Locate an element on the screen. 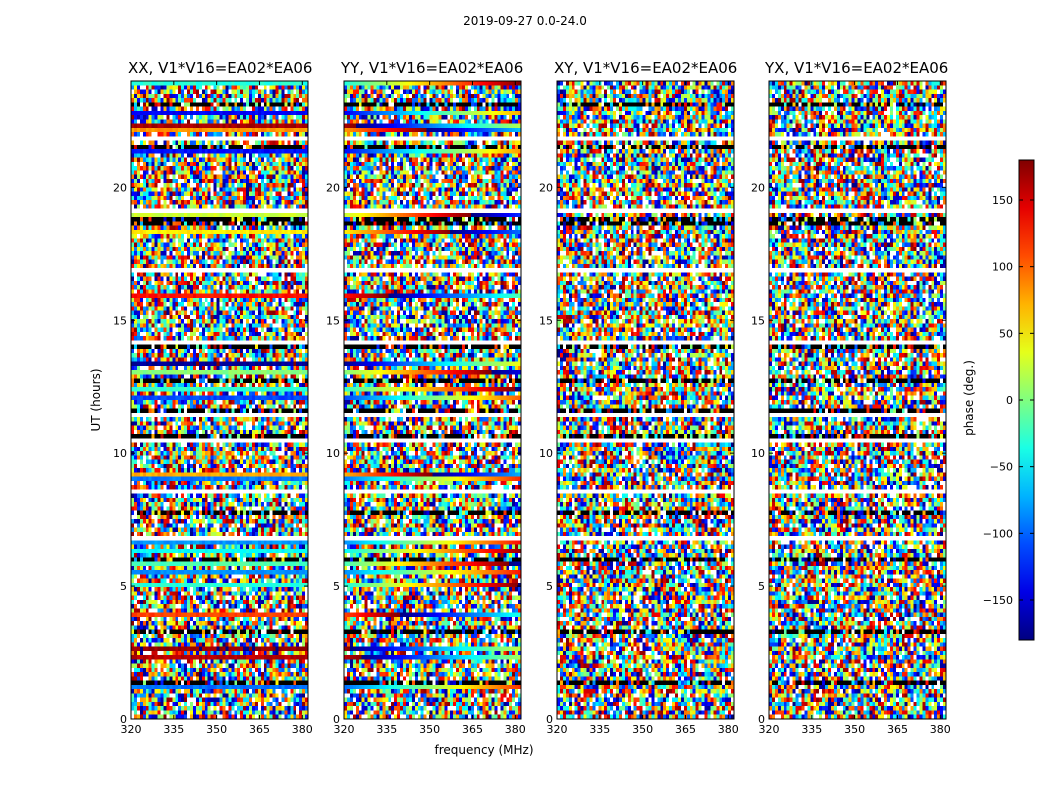 The width and height of the screenshot is (1050, 800). colorbar-tick-label: 100 is located at coordinates (1002, 267).